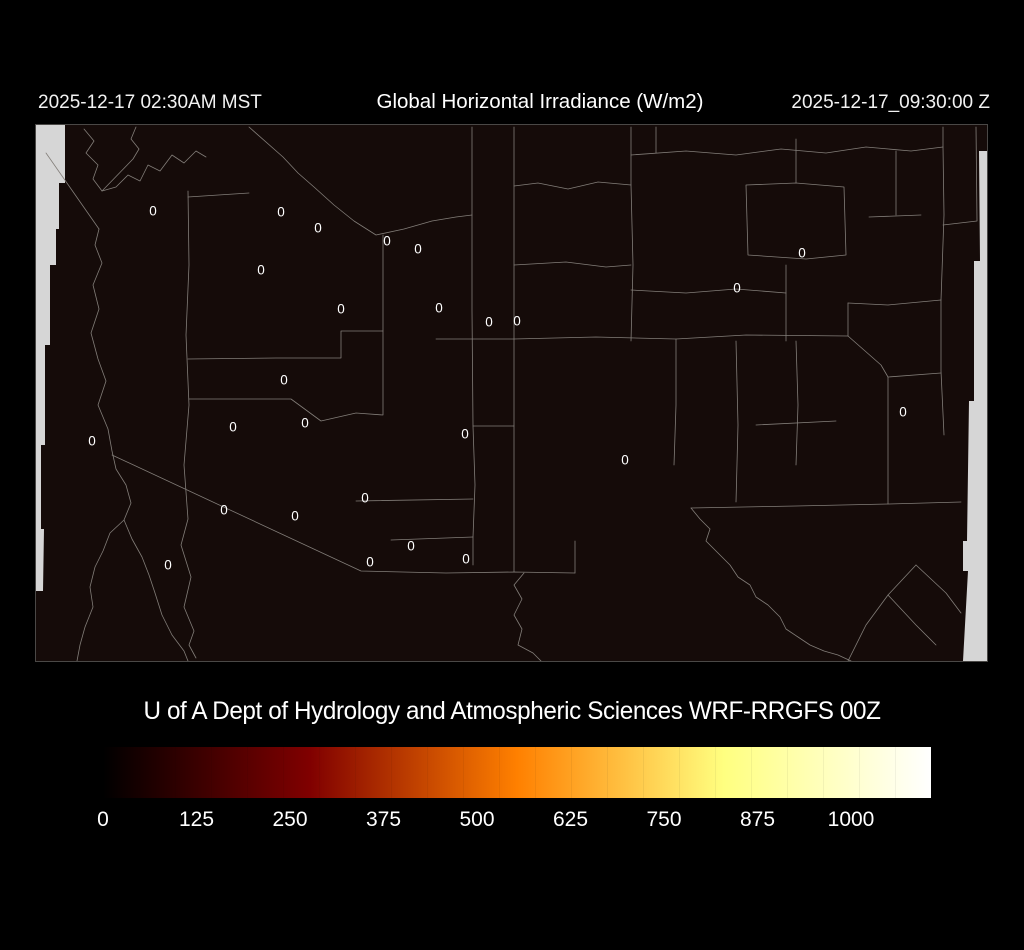  Describe the element at coordinates (514, 823) in the screenshot. I see `colorbar-tick-row: 0 125 250 375 500 625 750 875 1000` at that location.